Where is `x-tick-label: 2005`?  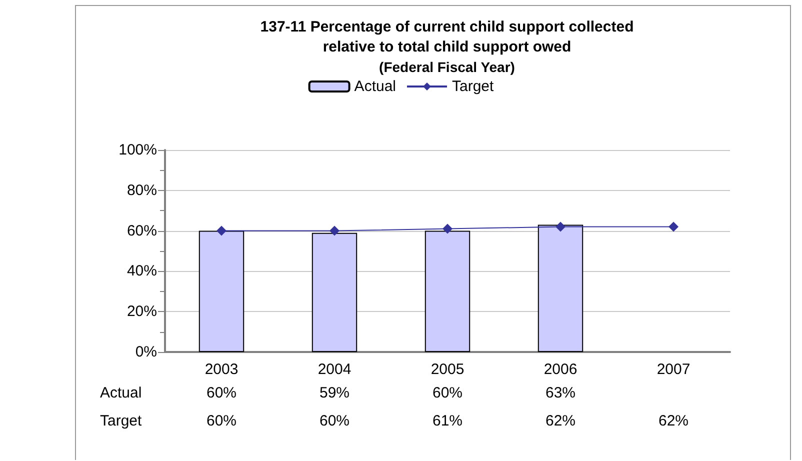 x-tick-label: 2005 is located at coordinates (447, 369).